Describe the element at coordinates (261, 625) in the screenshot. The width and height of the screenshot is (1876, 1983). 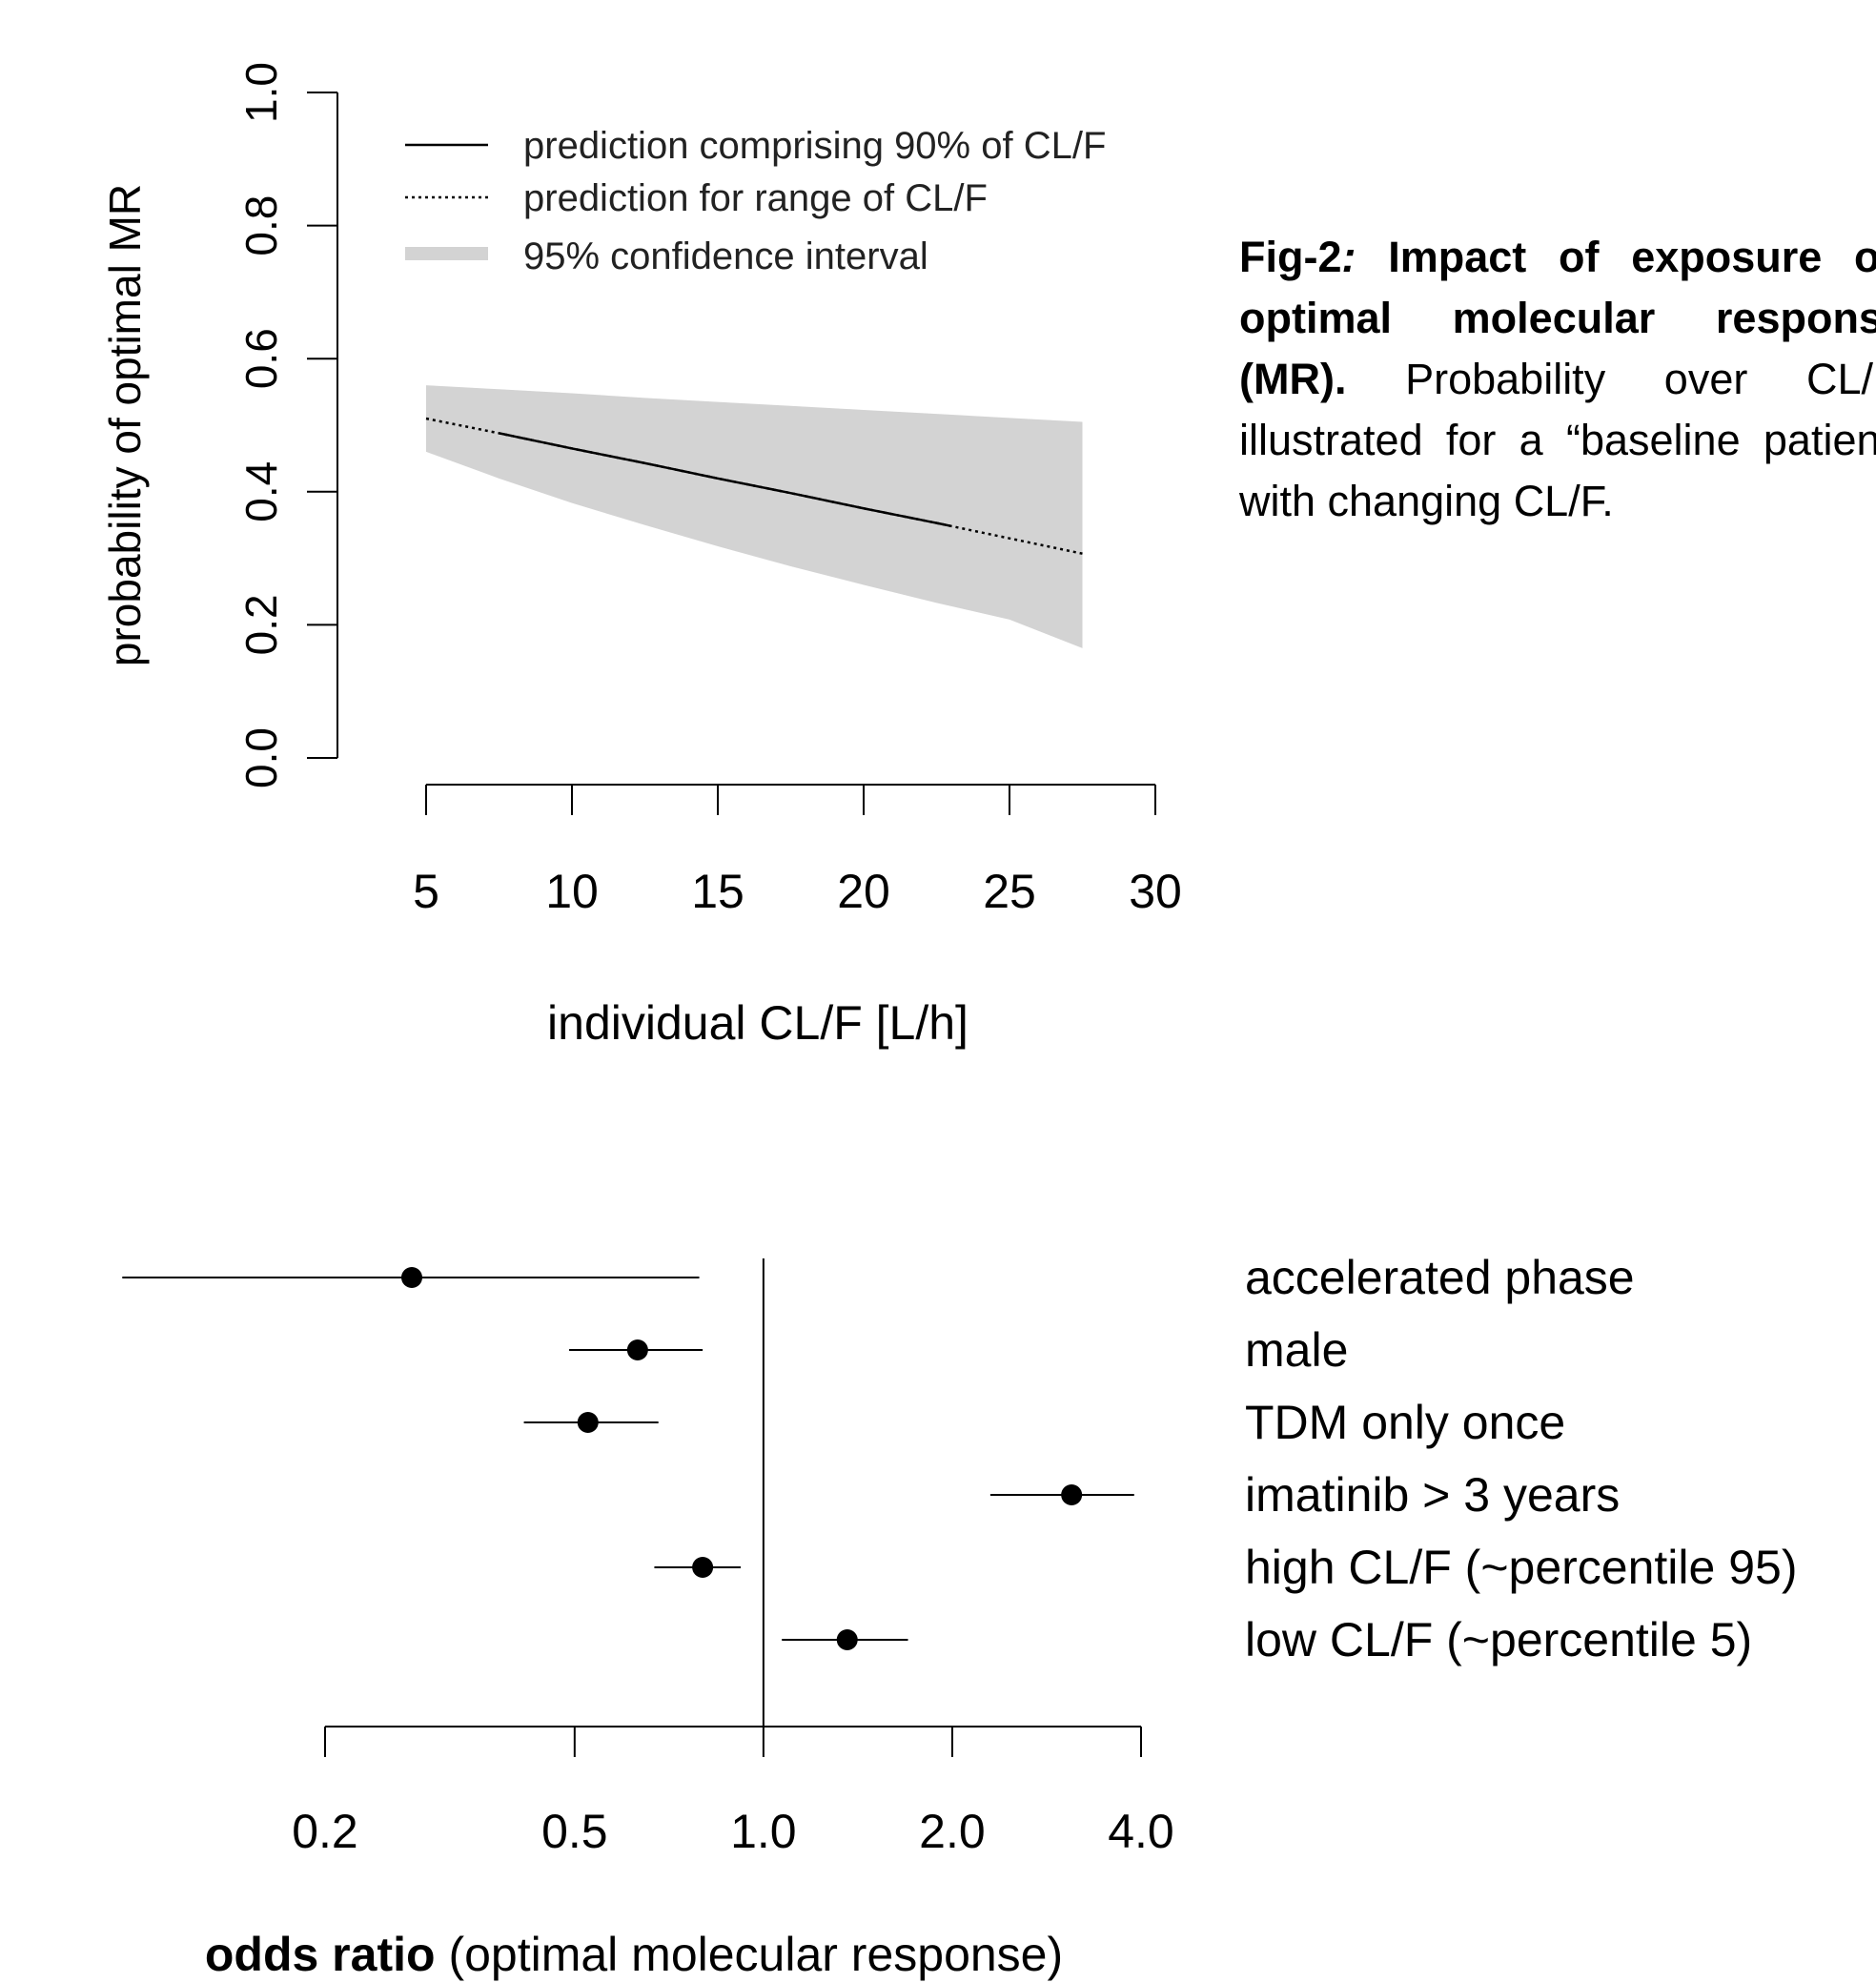
I see `y-tick-label: 0.2` at that location.